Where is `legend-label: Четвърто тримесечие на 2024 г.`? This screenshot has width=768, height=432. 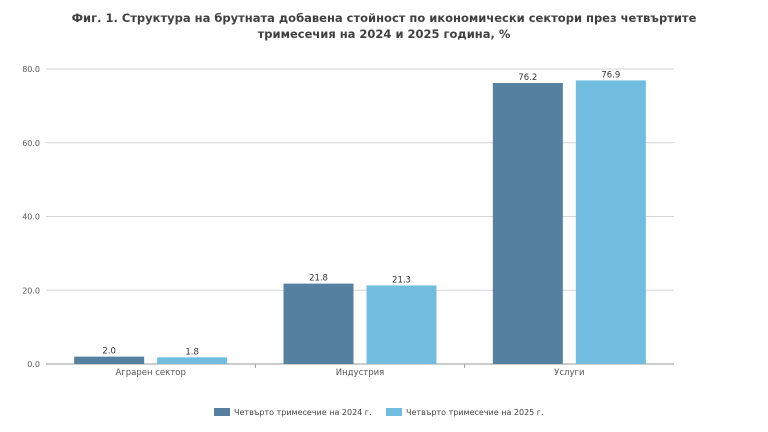
legend-label: Четвърто тримесечие на 2024 г. is located at coordinates (303, 412).